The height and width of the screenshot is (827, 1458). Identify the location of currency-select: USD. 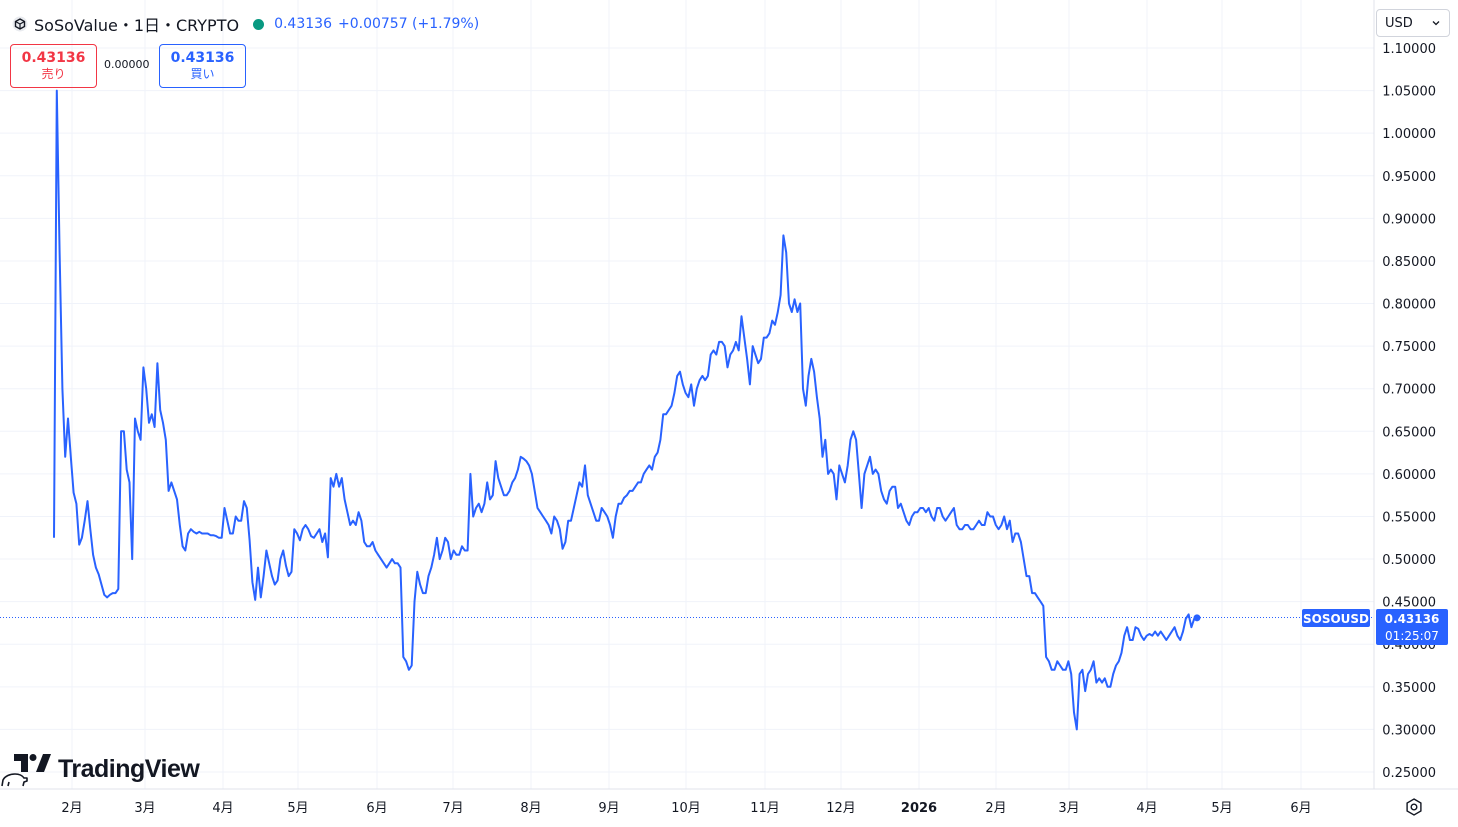
(1413, 23).